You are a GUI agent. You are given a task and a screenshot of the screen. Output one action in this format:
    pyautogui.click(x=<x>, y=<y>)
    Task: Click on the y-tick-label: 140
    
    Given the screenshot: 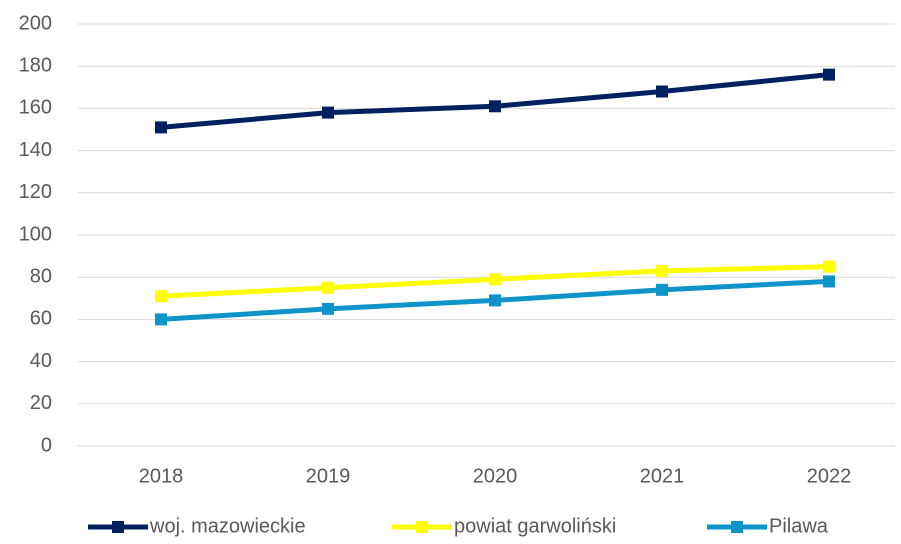 What is the action you would take?
    pyautogui.click(x=35, y=150)
    